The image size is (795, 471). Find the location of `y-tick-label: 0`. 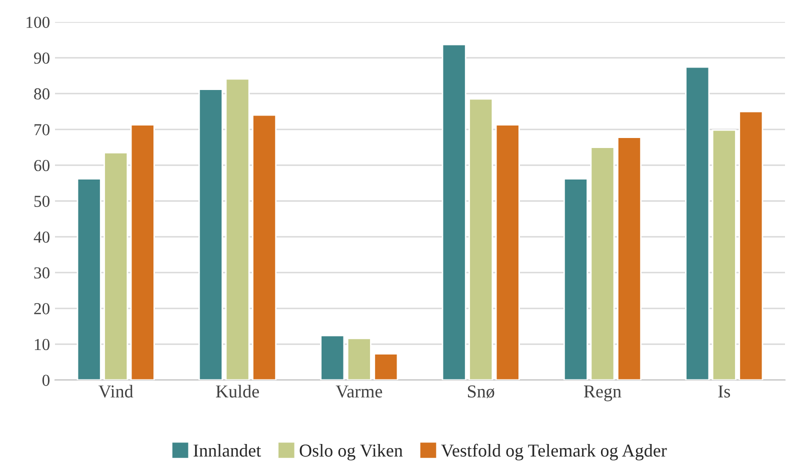

y-tick-label: 0 is located at coordinates (46, 380).